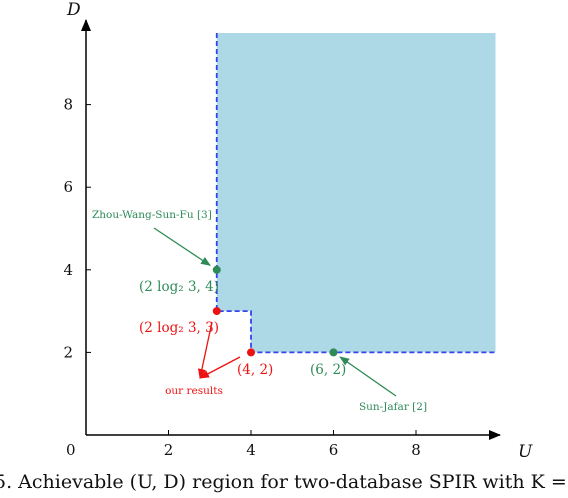 The width and height of the screenshot is (568, 498). What do you see at coordinates (194, 391) in the screenshot?
I see `annotation-our-results: our results` at bounding box center [194, 391].